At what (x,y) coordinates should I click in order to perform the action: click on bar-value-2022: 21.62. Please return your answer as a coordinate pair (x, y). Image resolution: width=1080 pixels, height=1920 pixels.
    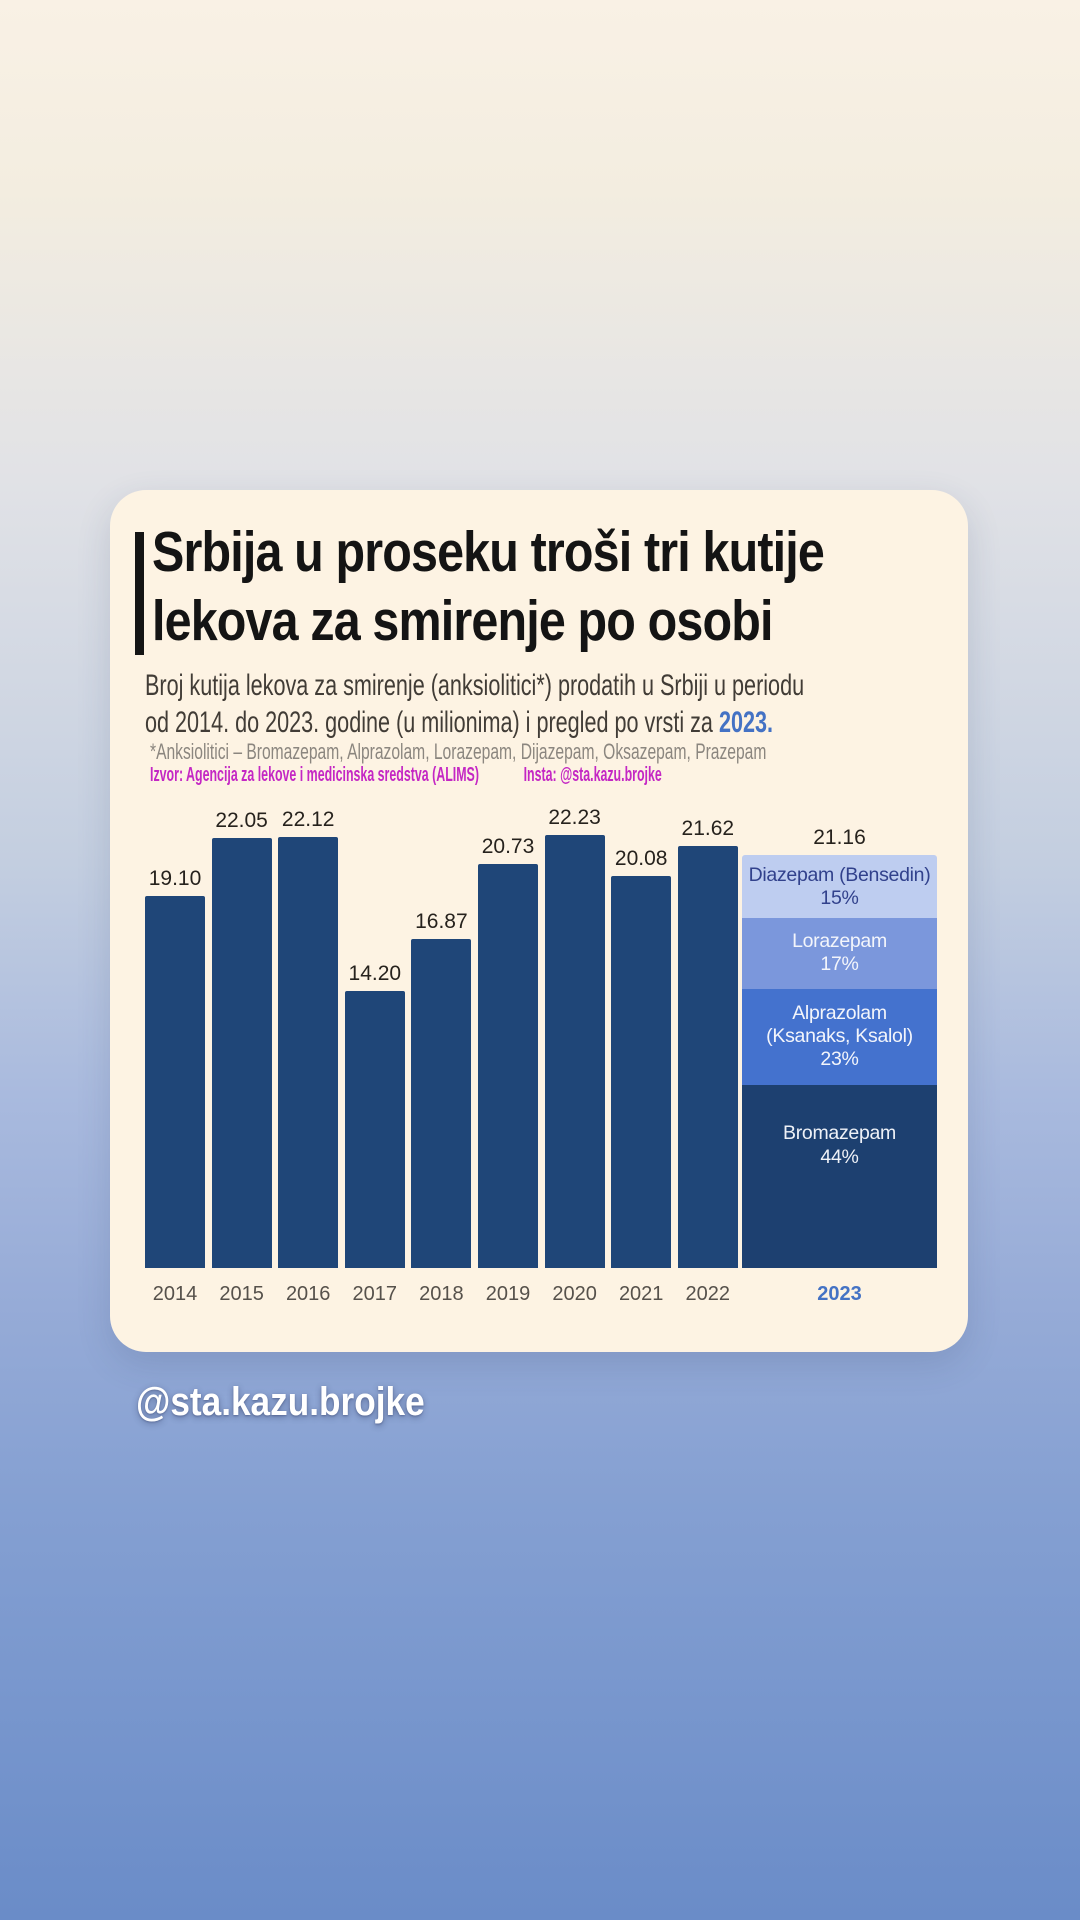
    Looking at the image, I should click on (708, 829).